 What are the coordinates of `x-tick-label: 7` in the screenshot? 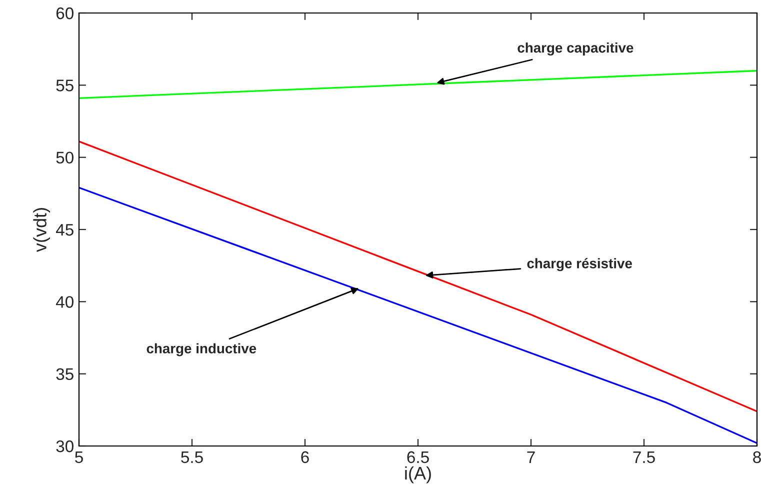 It's located at (531, 457).